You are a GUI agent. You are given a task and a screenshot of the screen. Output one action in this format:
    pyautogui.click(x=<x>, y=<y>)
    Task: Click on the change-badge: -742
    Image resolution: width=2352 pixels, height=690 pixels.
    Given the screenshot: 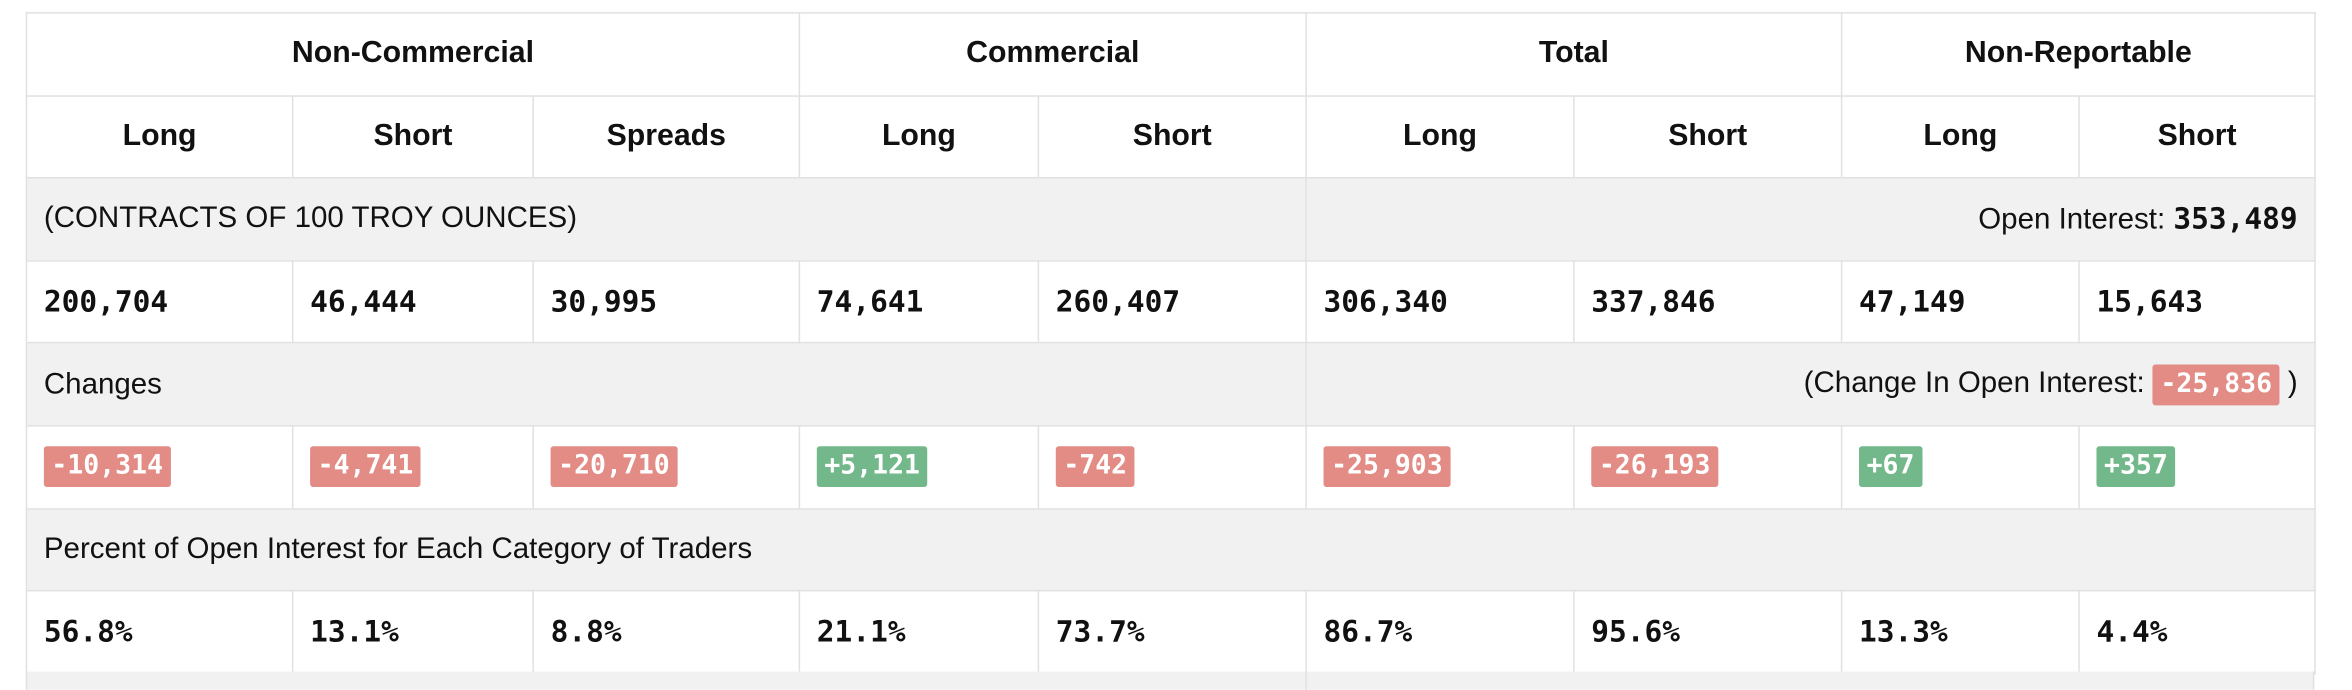 What is the action you would take?
    pyautogui.click(x=1095, y=467)
    